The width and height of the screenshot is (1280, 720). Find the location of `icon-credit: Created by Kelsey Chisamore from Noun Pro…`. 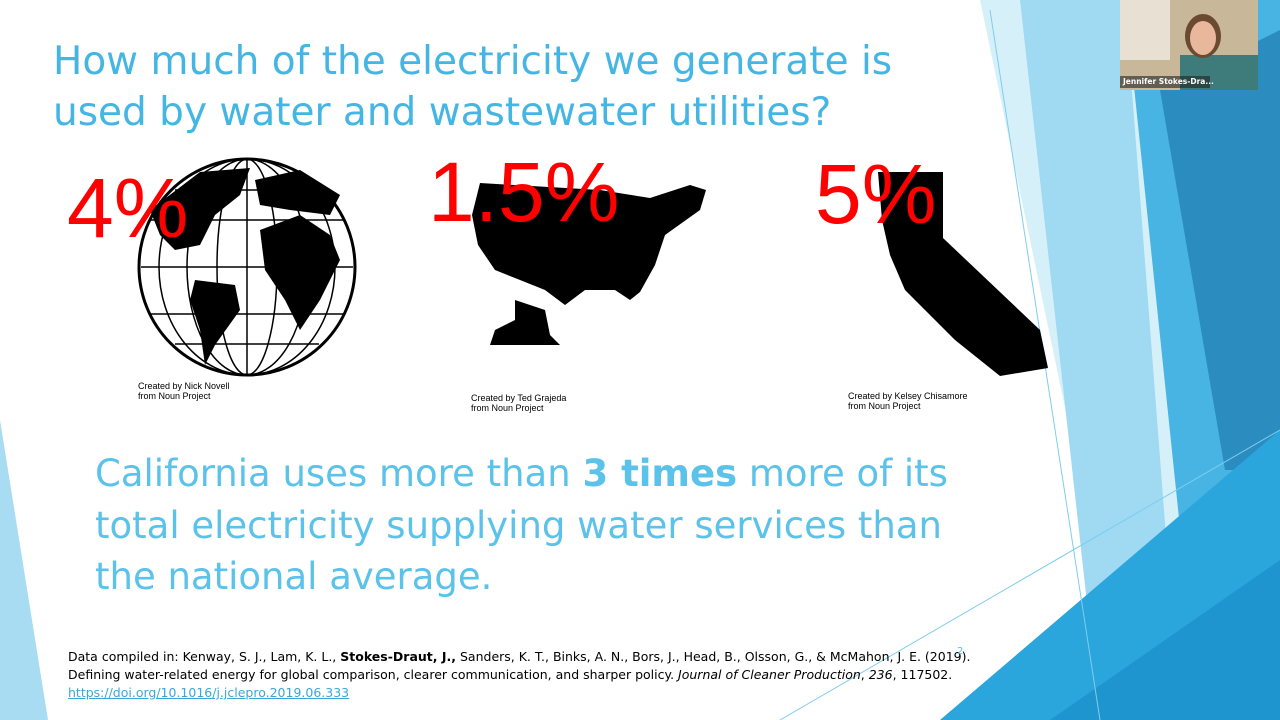

icon-credit: Created by Kelsey Chisamore from Noun Pro… is located at coordinates (908, 401).